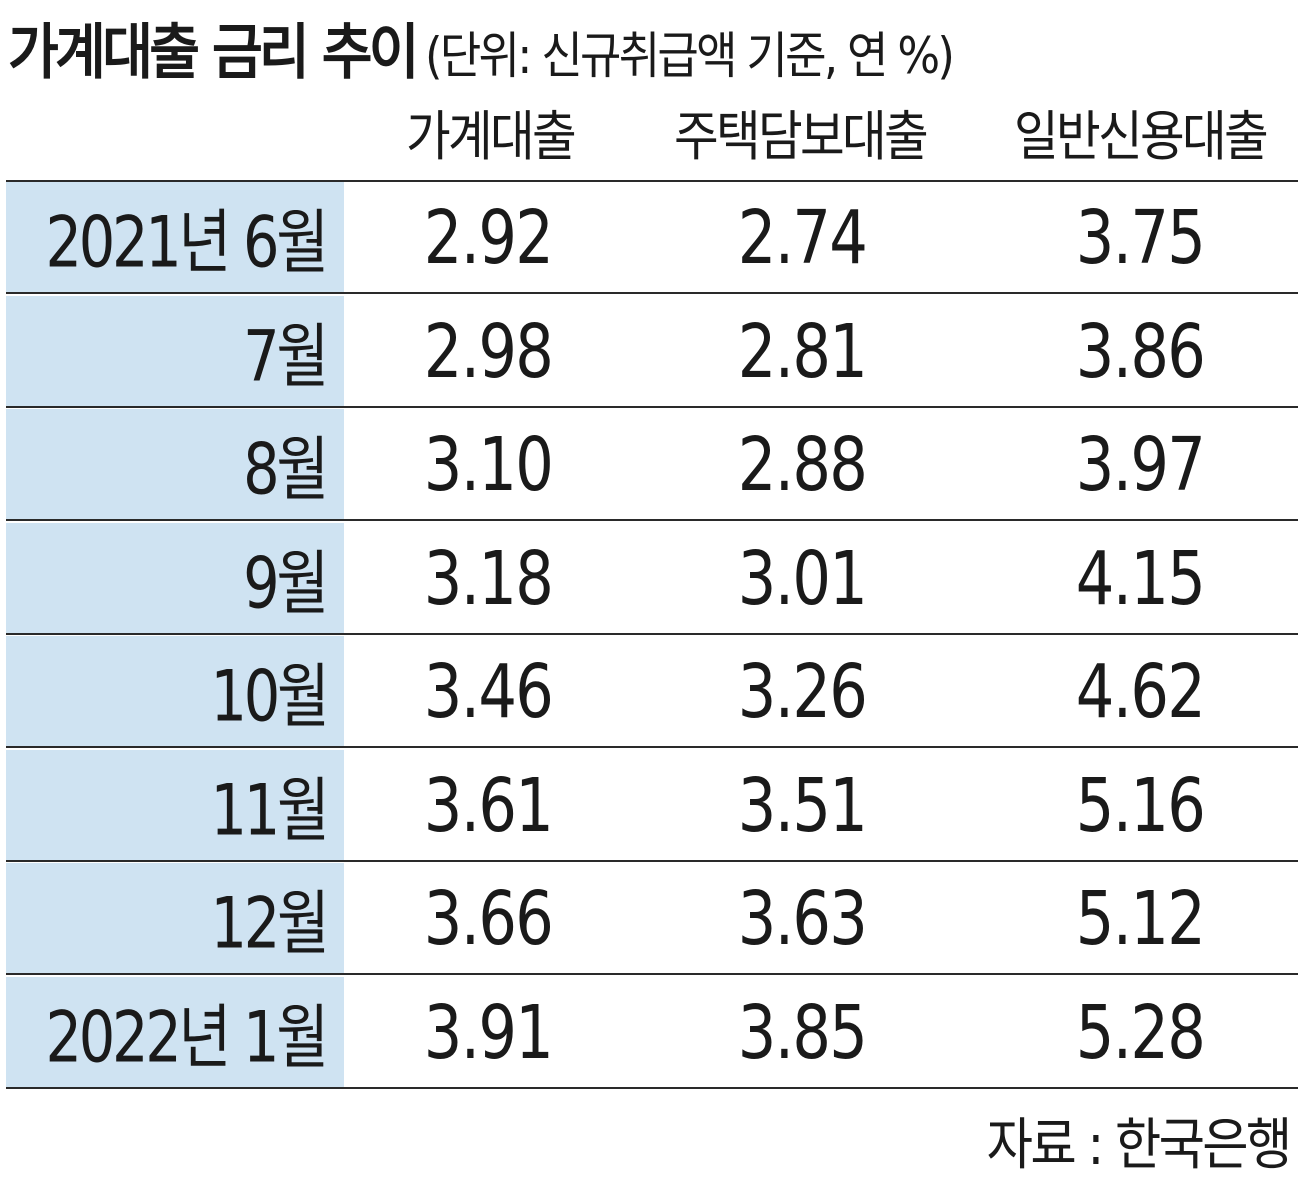  Describe the element at coordinates (214, 53) in the screenshot. I see `chart-title: 가계대출 금리 추이` at that location.